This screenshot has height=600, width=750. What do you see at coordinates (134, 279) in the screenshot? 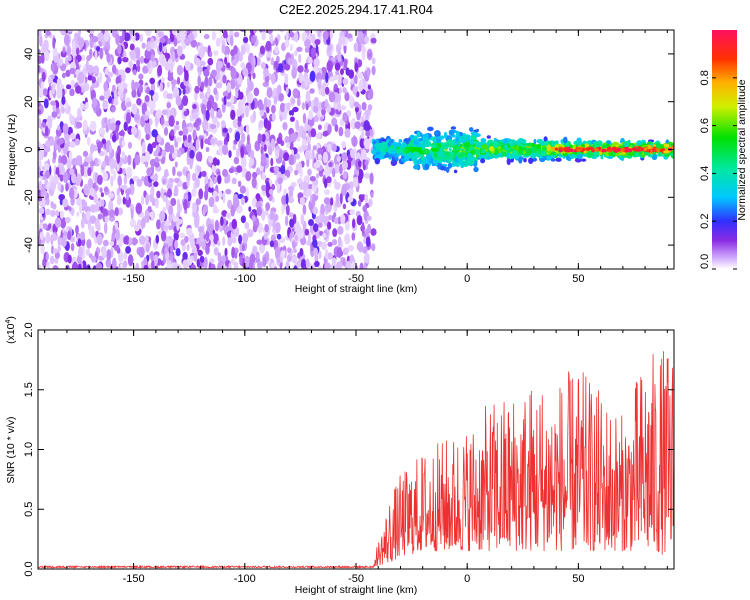
I see `x-tick-label: -150` at bounding box center [134, 279].